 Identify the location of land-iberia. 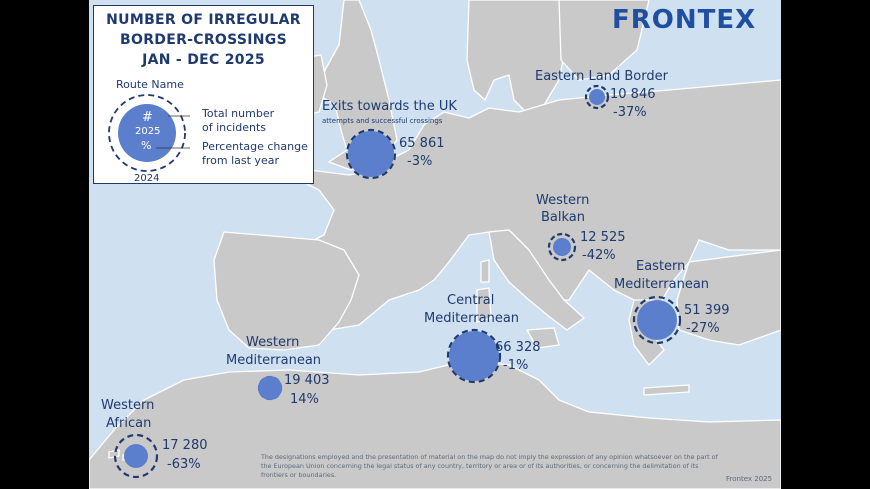
(286, 291).